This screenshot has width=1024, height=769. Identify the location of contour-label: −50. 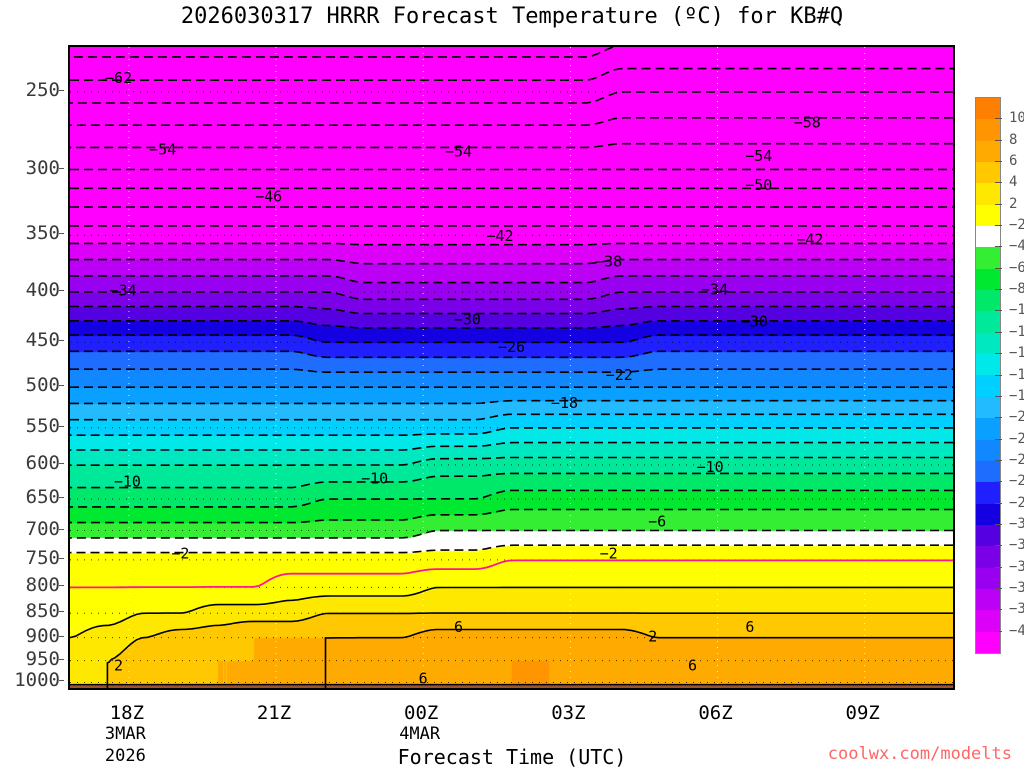
(758, 185).